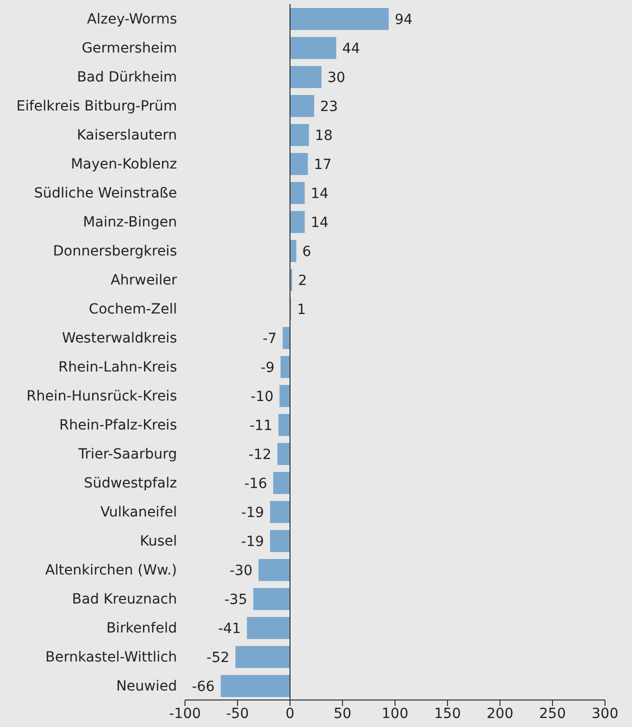 The height and width of the screenshot is (727, 632). Describe the element at coordinates (185, 714) in the screenshot. I see `x-tick-label: -100` at that location.